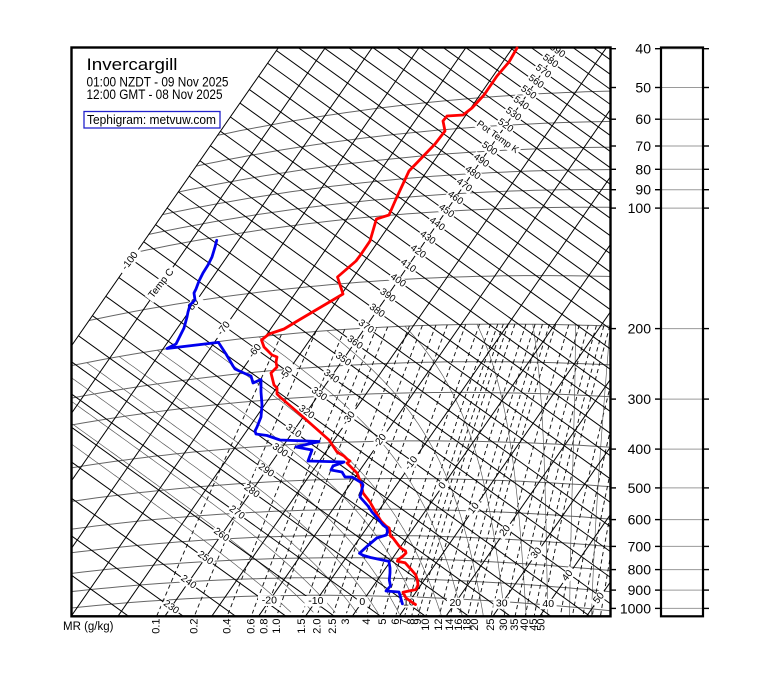  What do you see at coordinates (643, 119) in the screenshot?
I see `svg-text: 60` at bounding box center [643, 119].